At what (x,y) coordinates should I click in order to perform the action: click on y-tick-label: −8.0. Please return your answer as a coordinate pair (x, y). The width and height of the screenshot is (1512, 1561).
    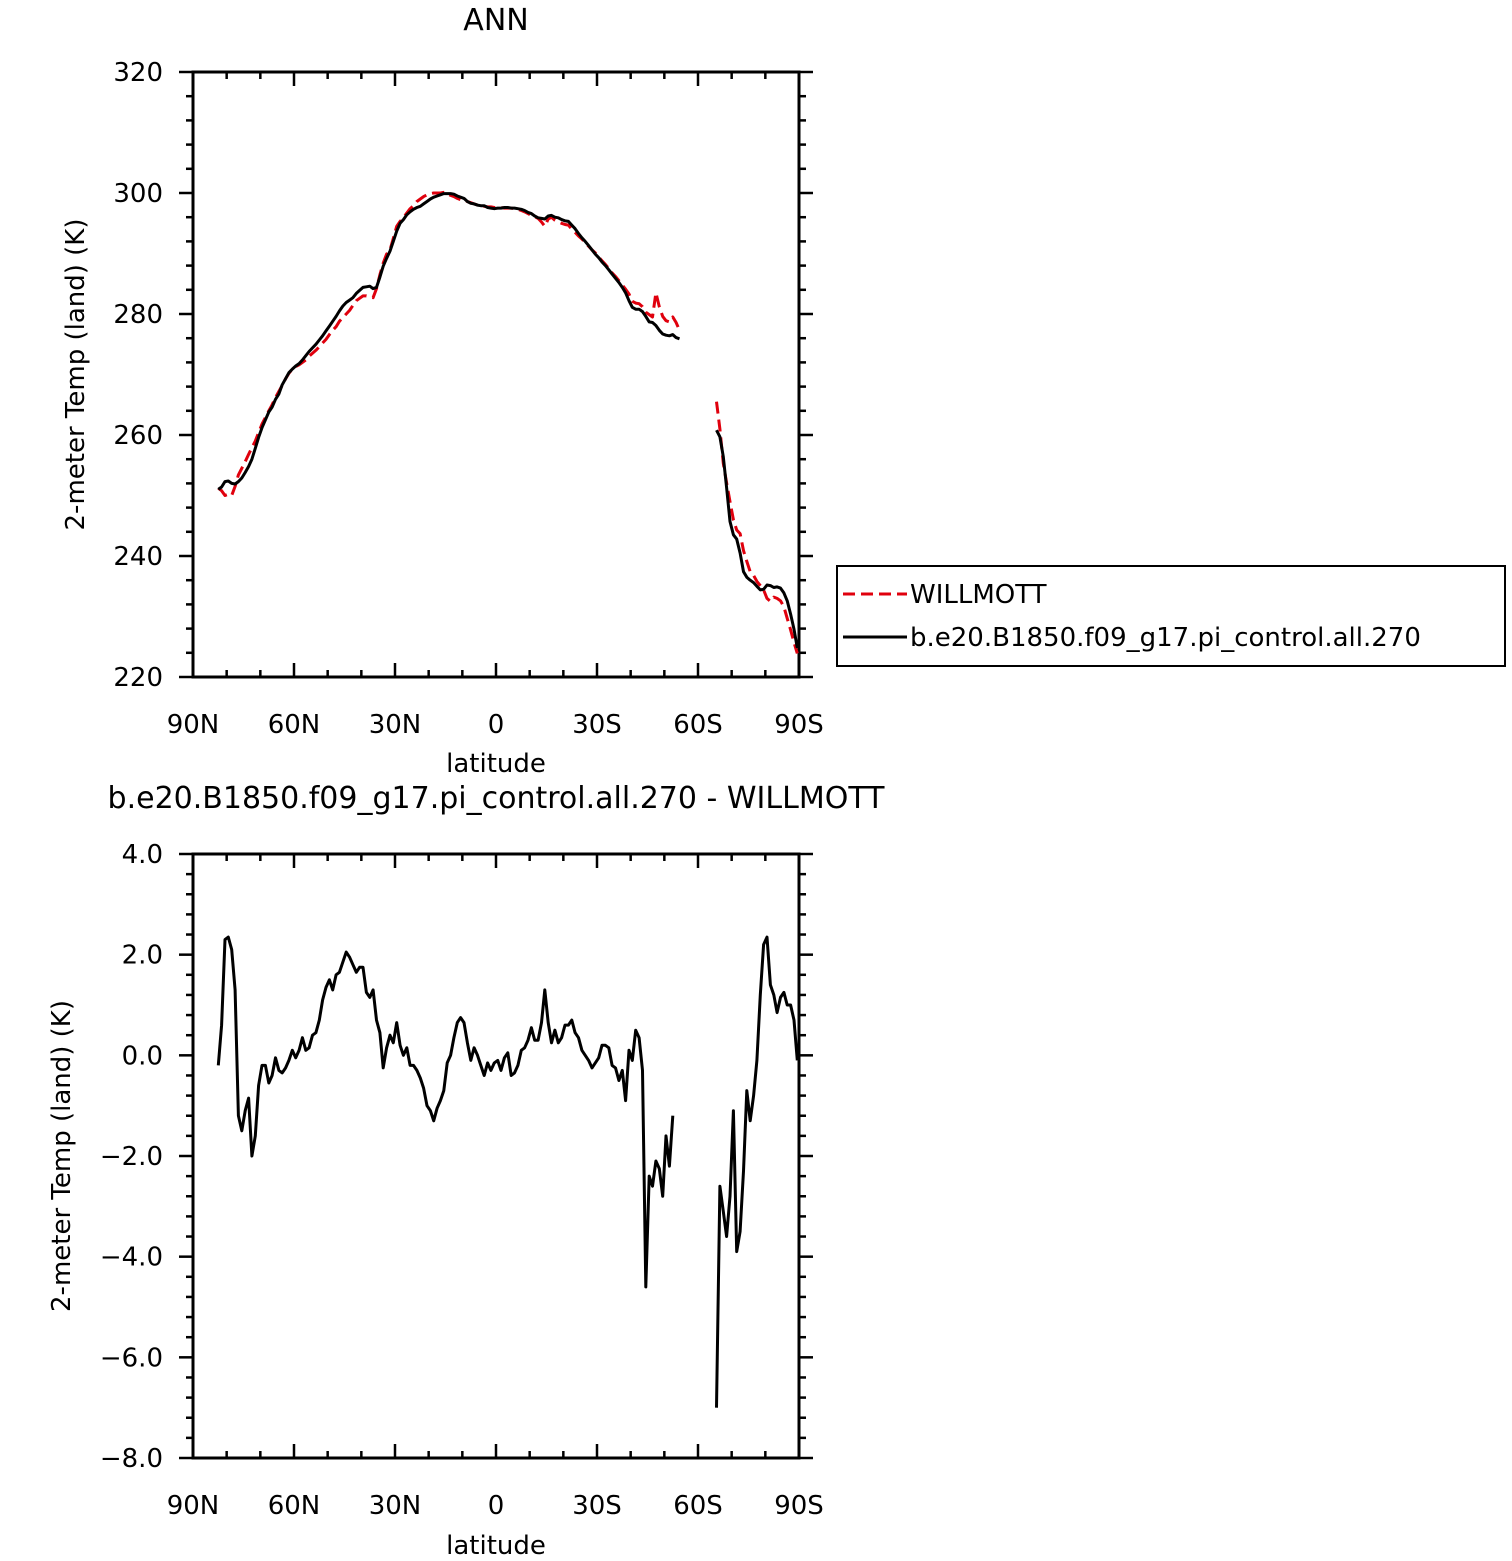
    Looking at the image, I should click on (131, 1459).